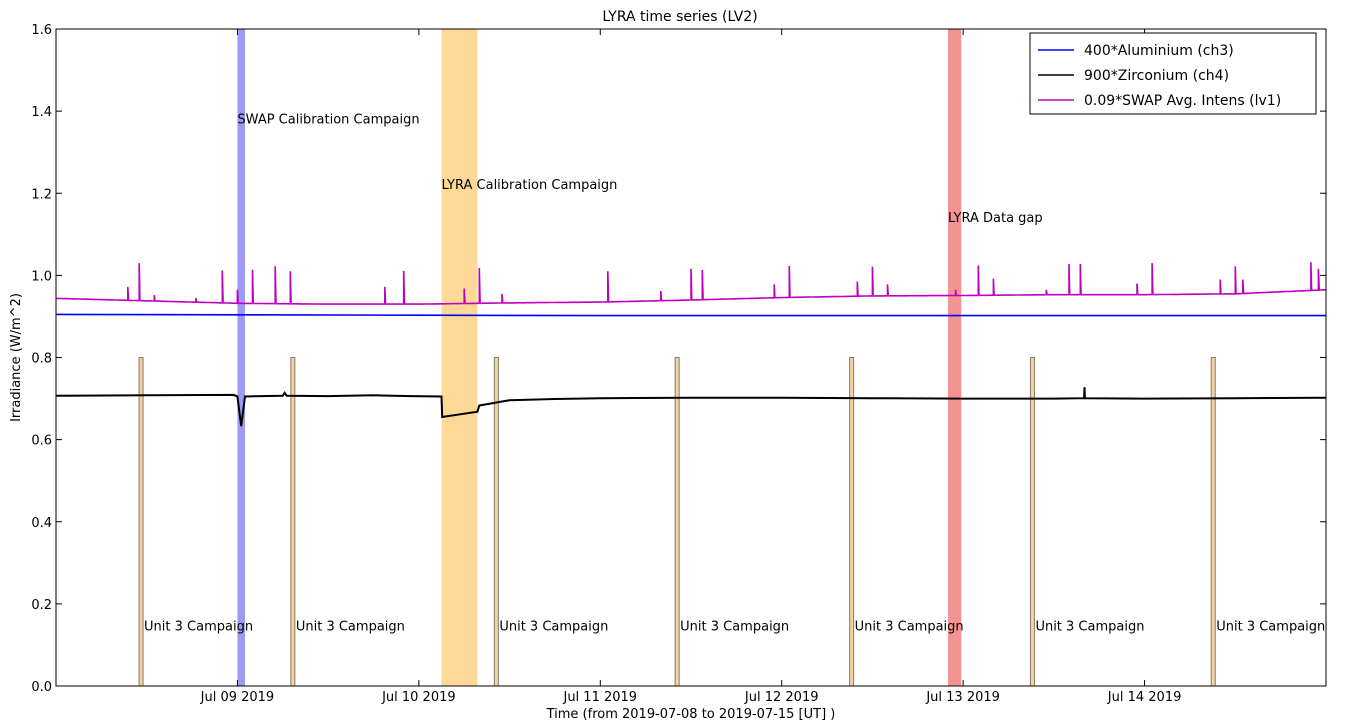 The height and width of the screenshot is (723, 1361). I want to click on chart-title: LYRA time series (LV2), so click(679, 17).